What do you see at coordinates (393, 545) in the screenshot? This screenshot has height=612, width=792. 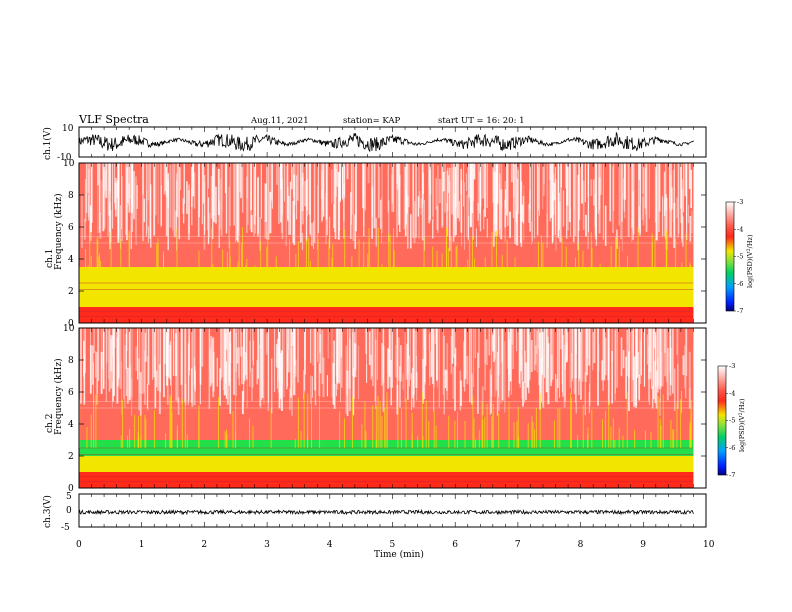 I see `x-tick-label: 5` at bounding box center [393, 545].